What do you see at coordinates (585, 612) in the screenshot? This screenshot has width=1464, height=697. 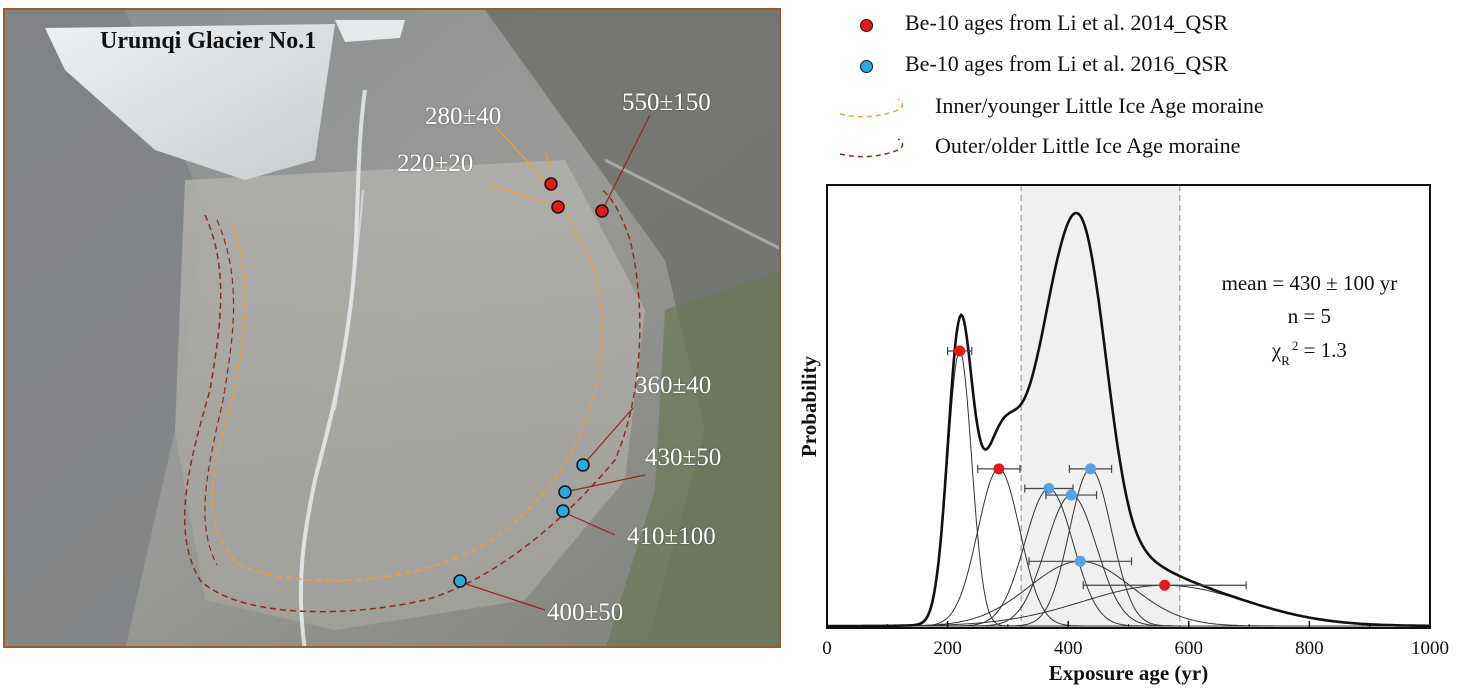 I see `age-label-400: 400±50` at bounding box center [585, 612].